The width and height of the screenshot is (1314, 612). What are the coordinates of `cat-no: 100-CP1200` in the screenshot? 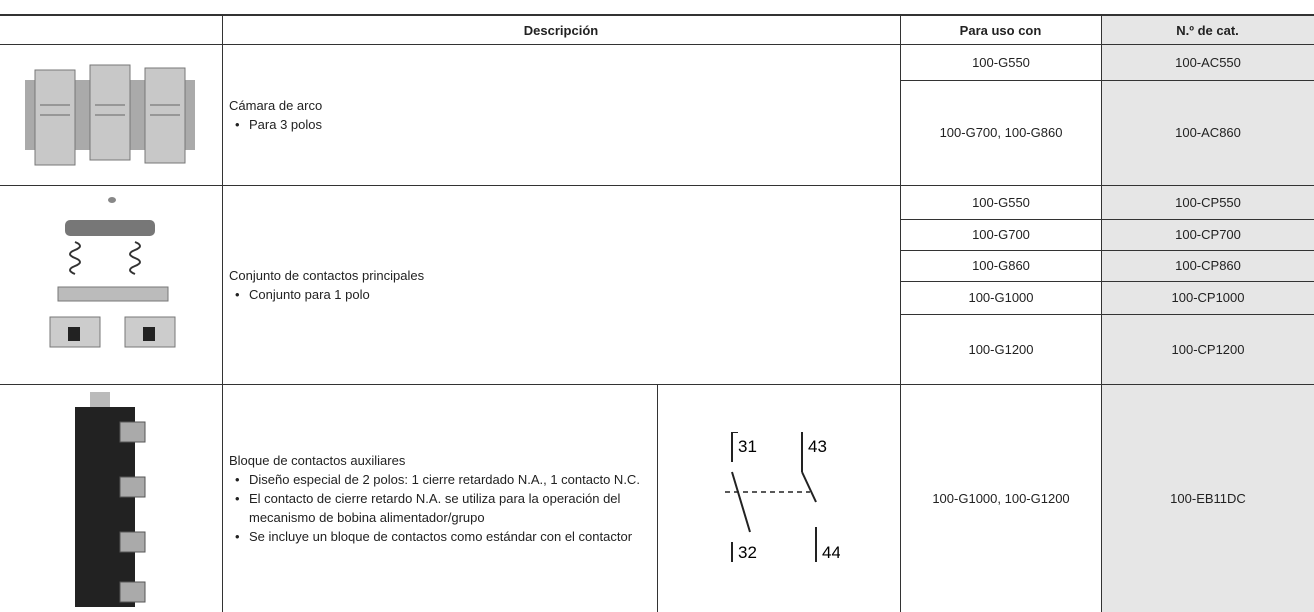 It's located at (1208, 349).